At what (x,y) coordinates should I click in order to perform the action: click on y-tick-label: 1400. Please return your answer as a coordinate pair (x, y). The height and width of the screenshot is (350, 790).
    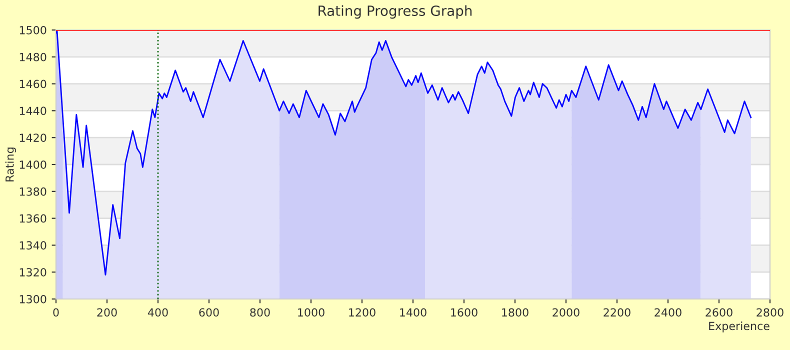
    Looking at the image, I should click on (33, 164).